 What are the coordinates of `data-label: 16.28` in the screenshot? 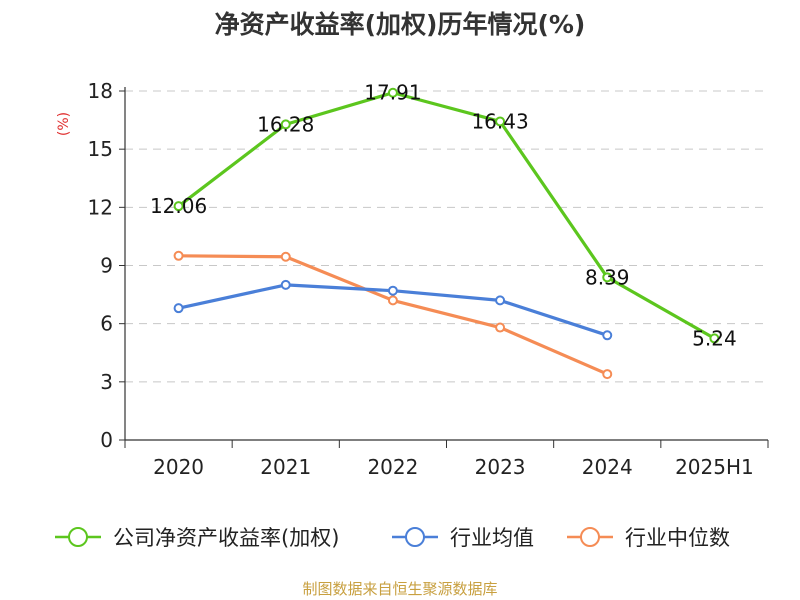 It's located at (285, 124).